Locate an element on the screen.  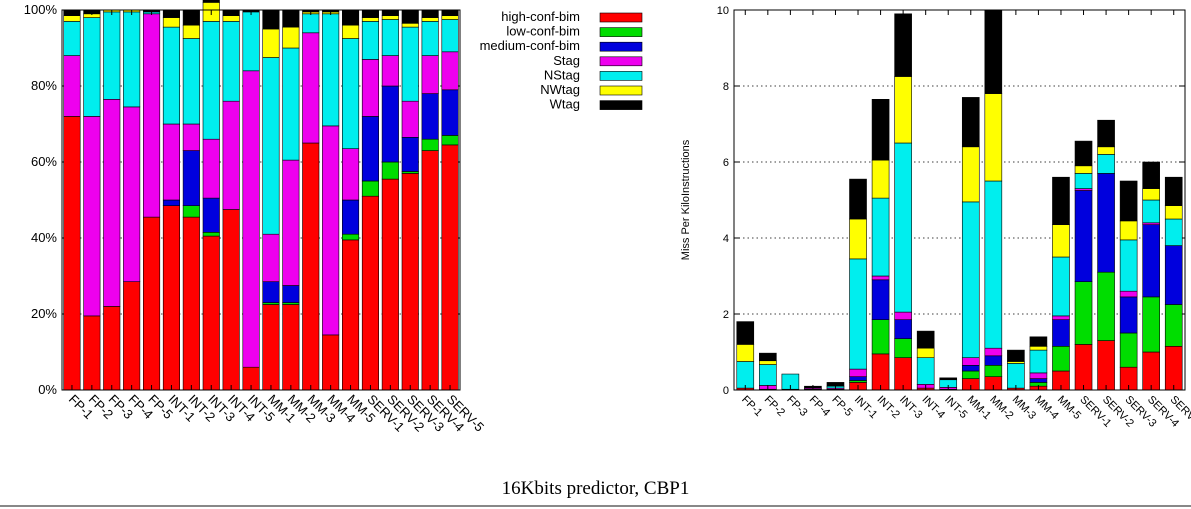
right-category-label: INT-2 is located at coordinates (888, 408).